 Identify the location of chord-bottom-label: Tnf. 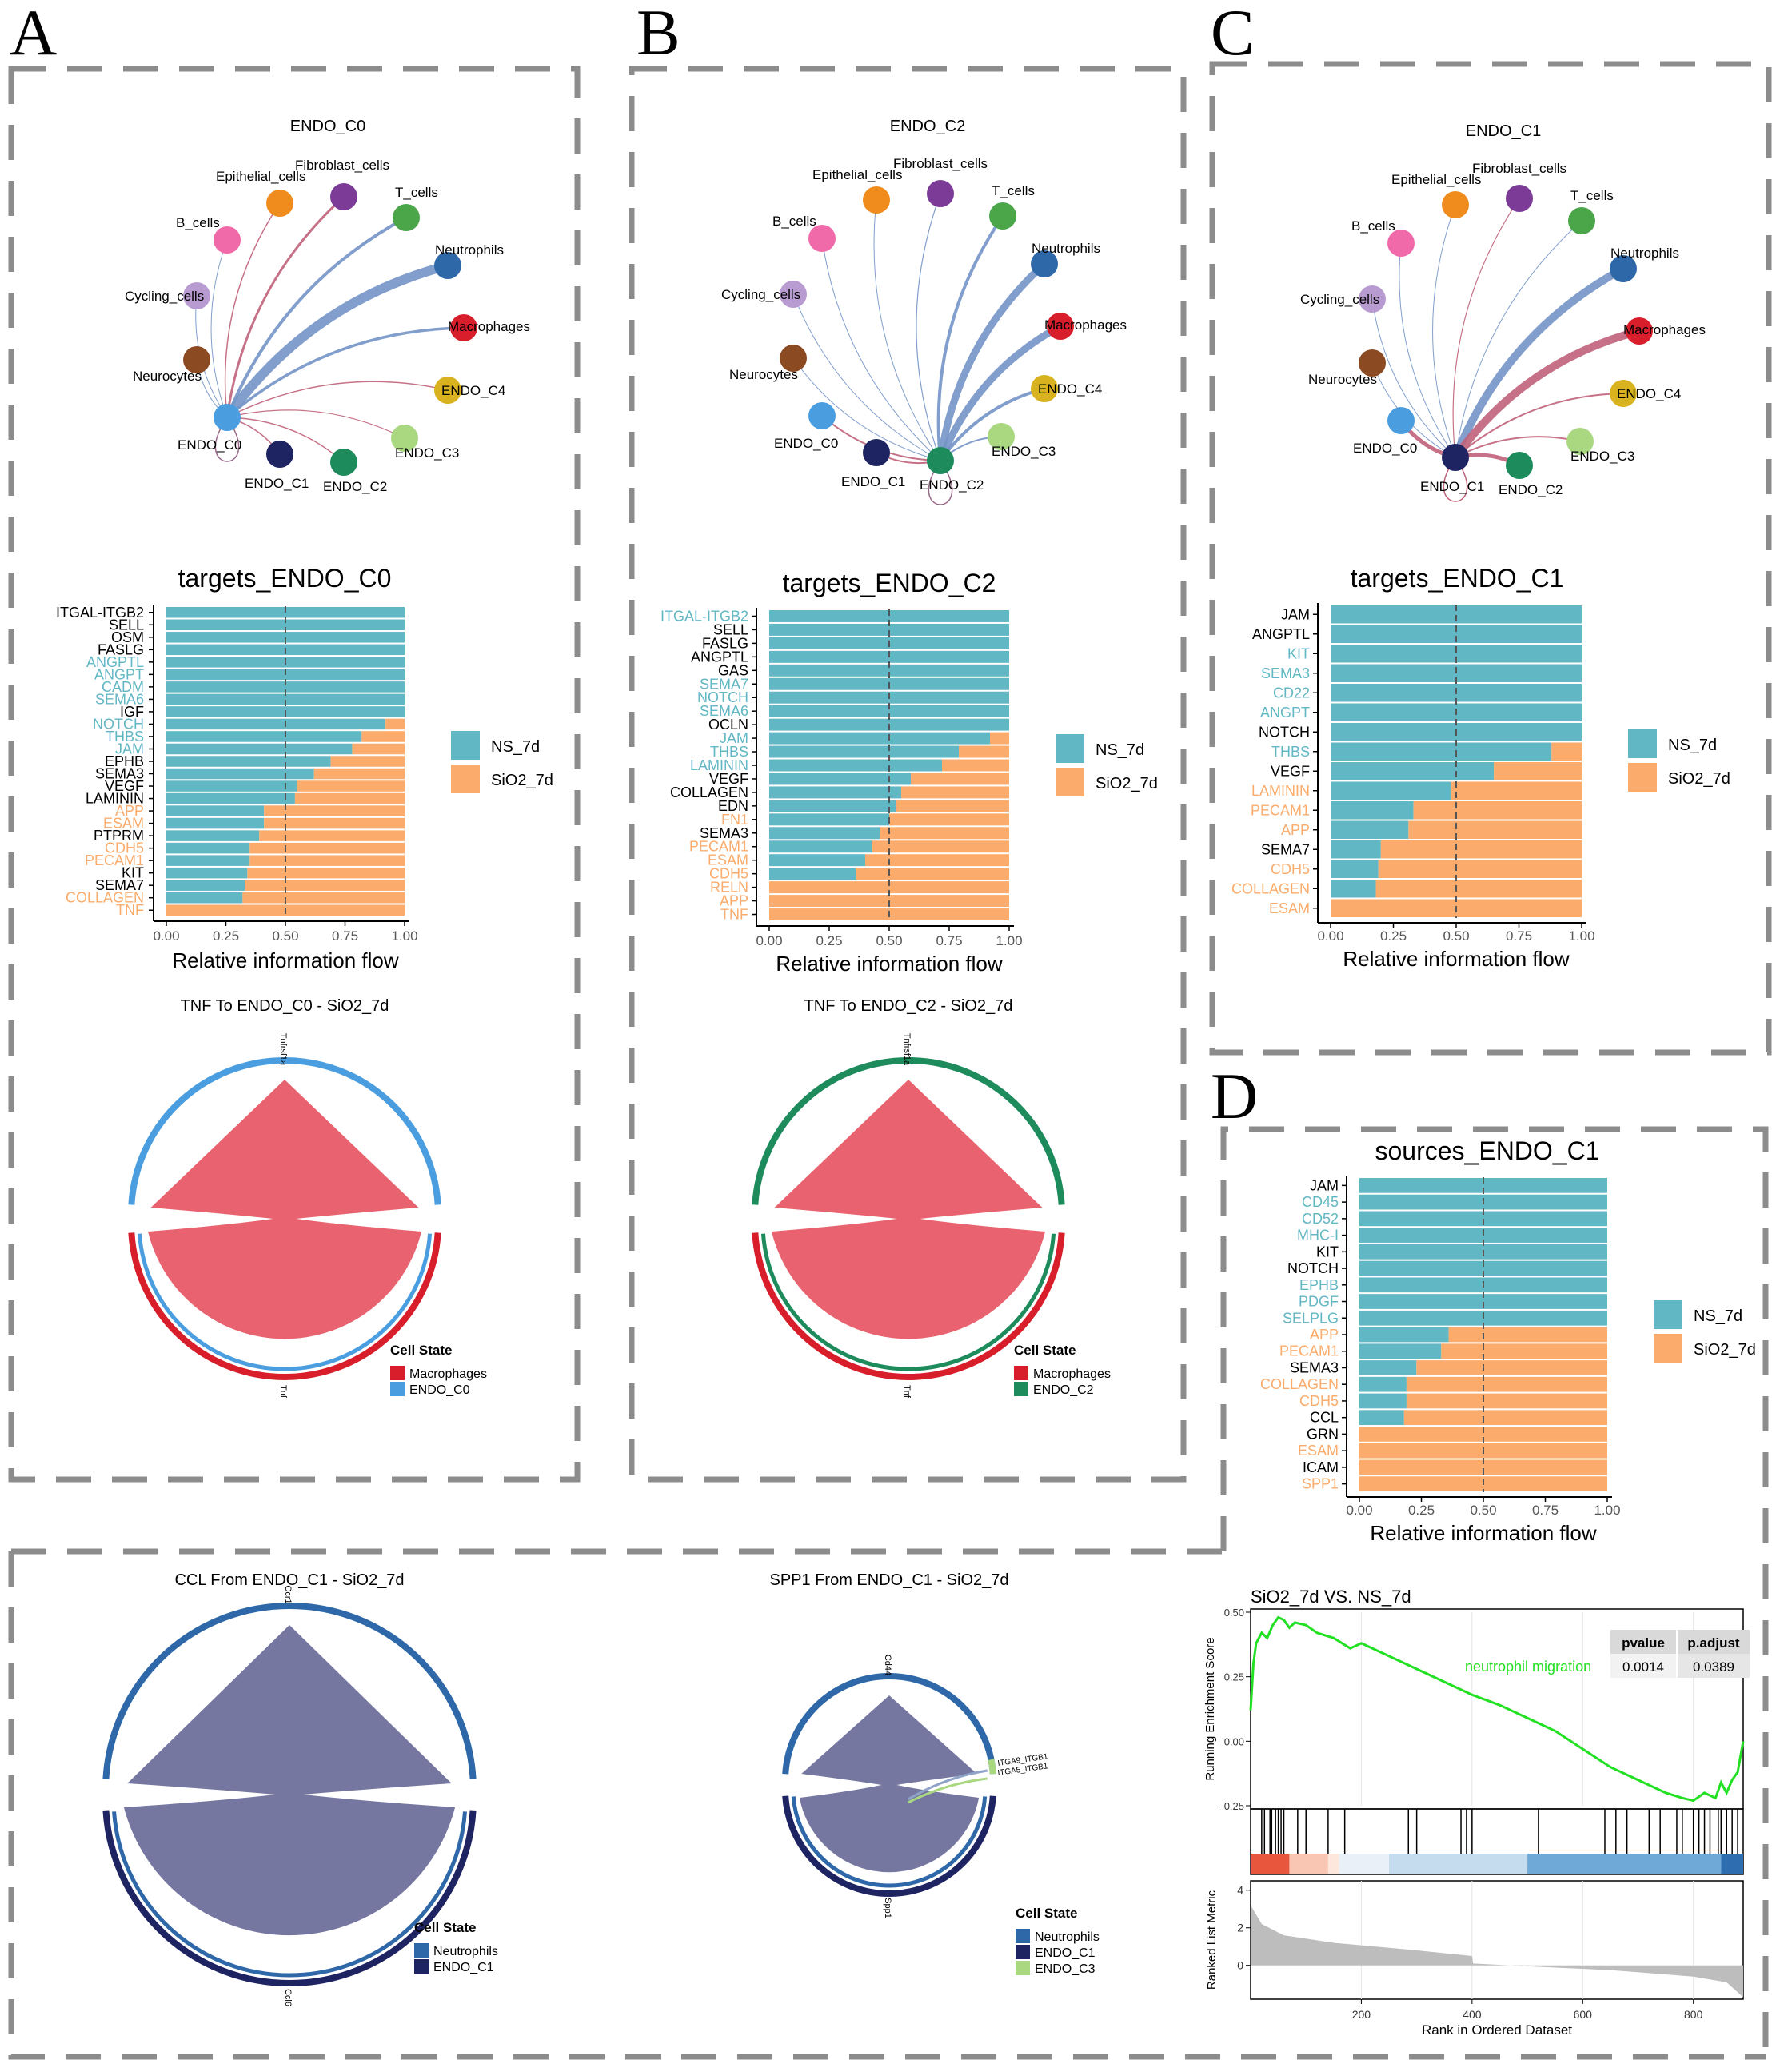
(283, 1392).